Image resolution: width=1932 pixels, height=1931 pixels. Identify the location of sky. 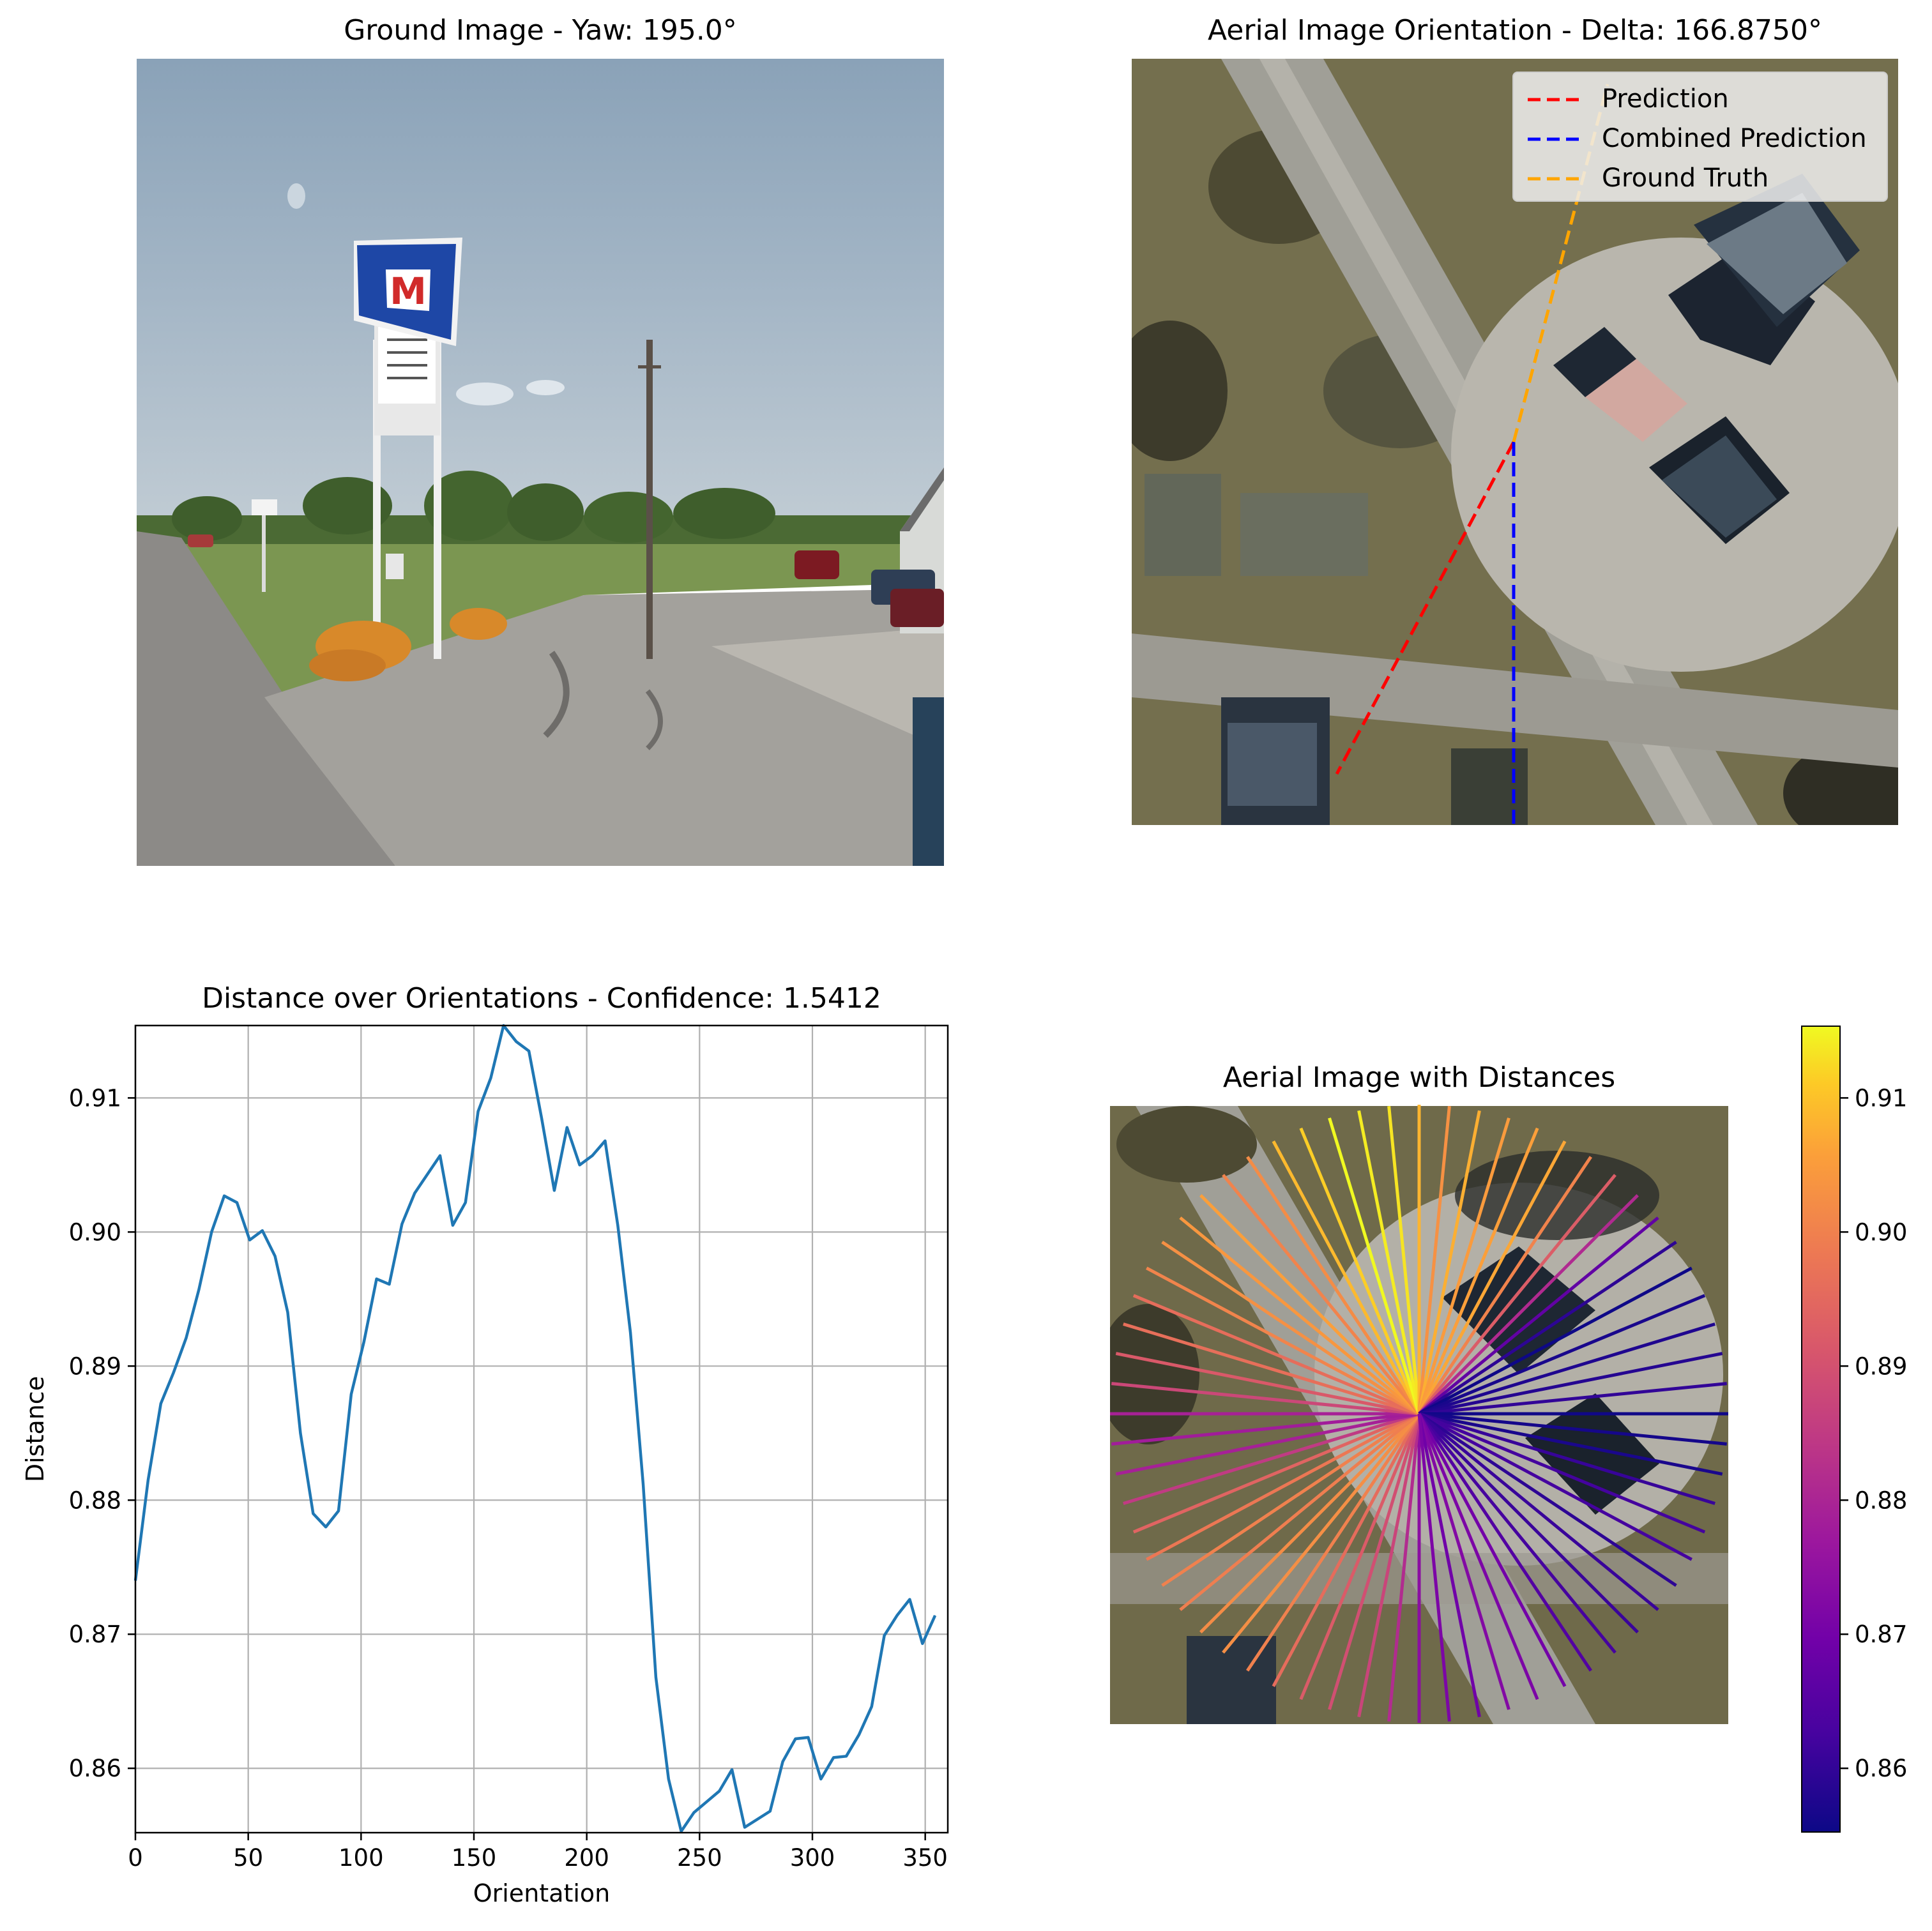
(540, 295).